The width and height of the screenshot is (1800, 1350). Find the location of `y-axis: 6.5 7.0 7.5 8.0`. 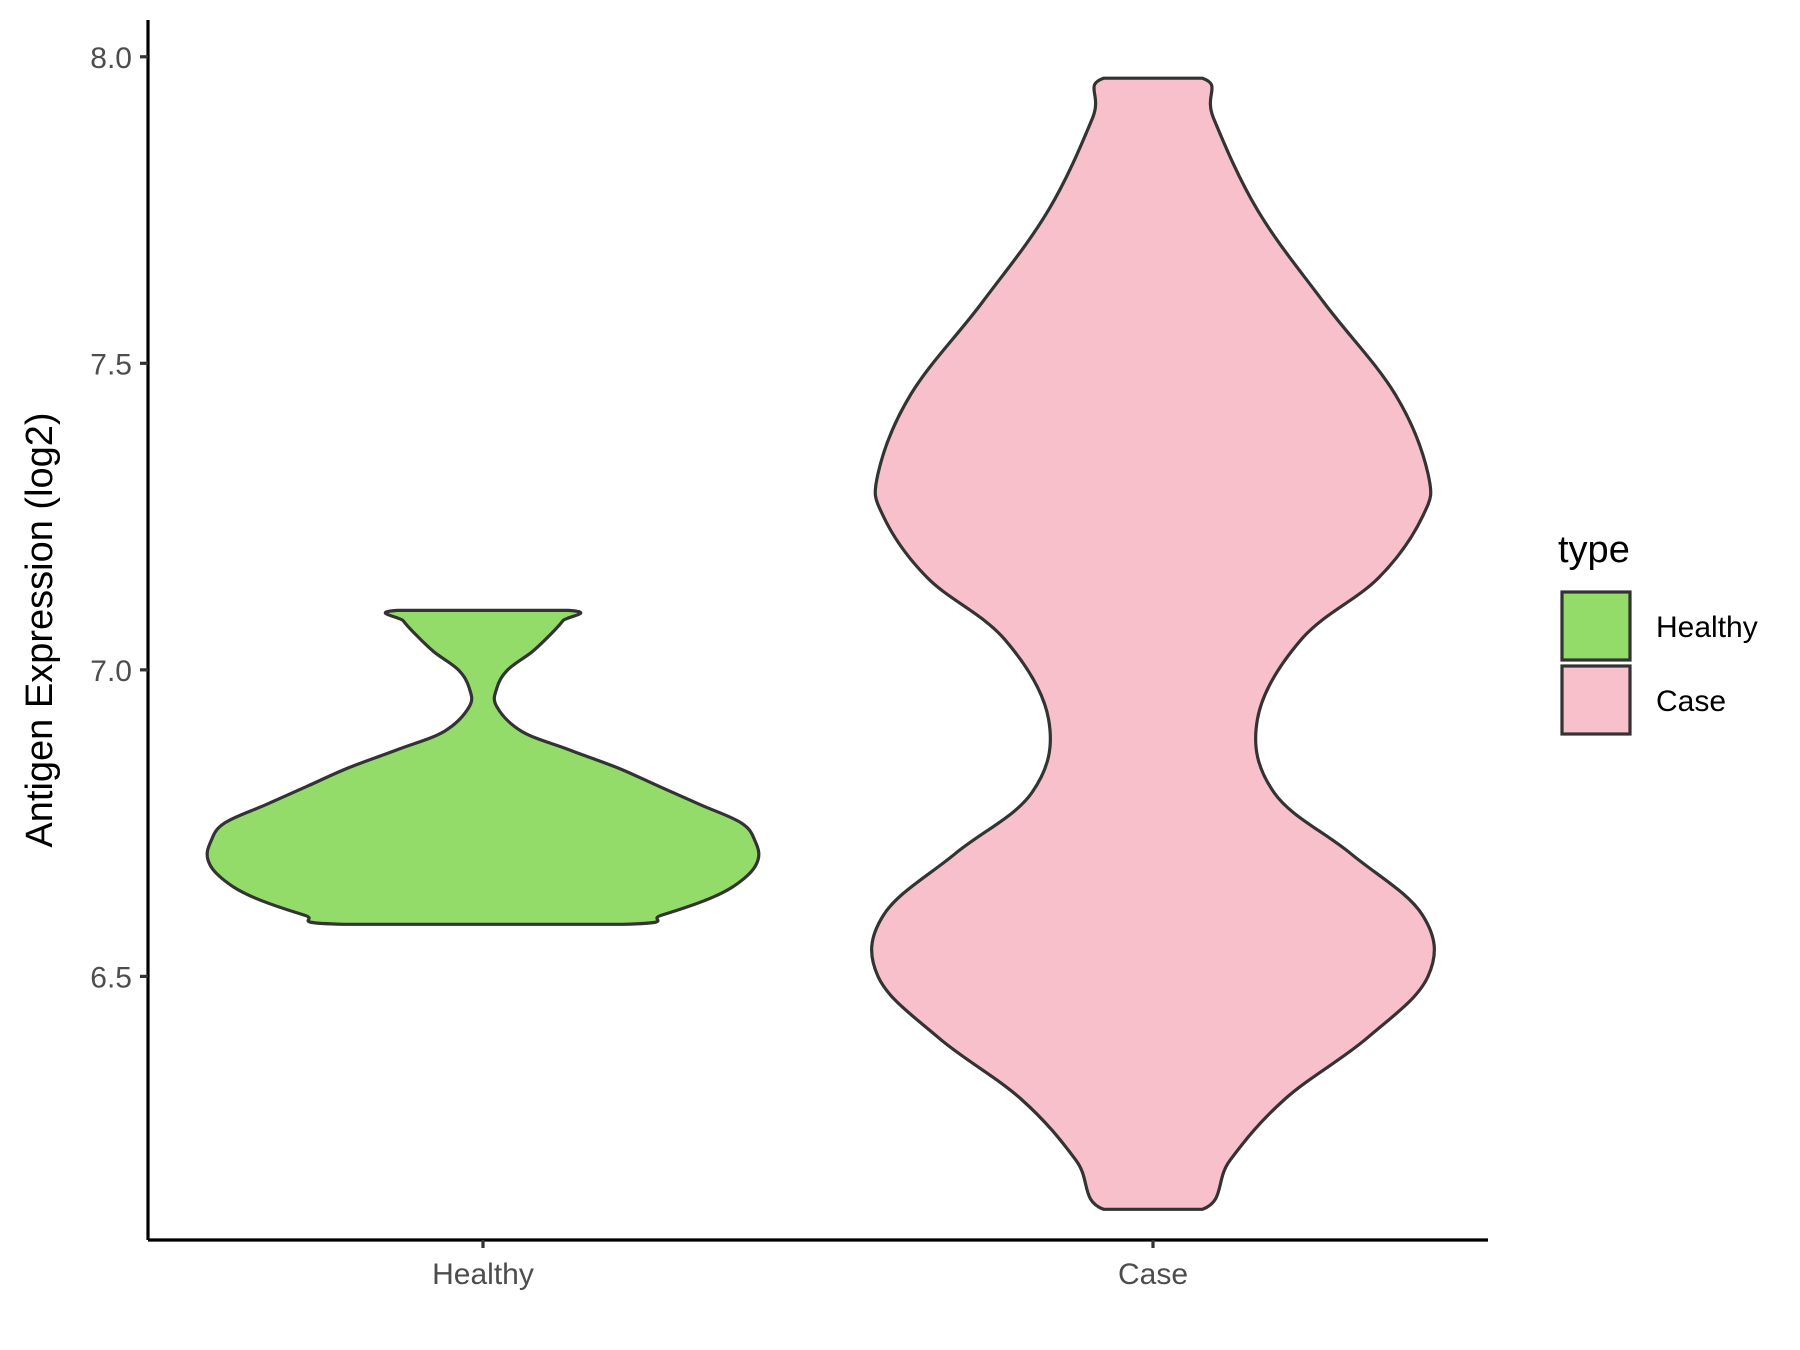

y-axis: 6.5 7.0 7.5 8.0 is located at coordinates (120, 630).